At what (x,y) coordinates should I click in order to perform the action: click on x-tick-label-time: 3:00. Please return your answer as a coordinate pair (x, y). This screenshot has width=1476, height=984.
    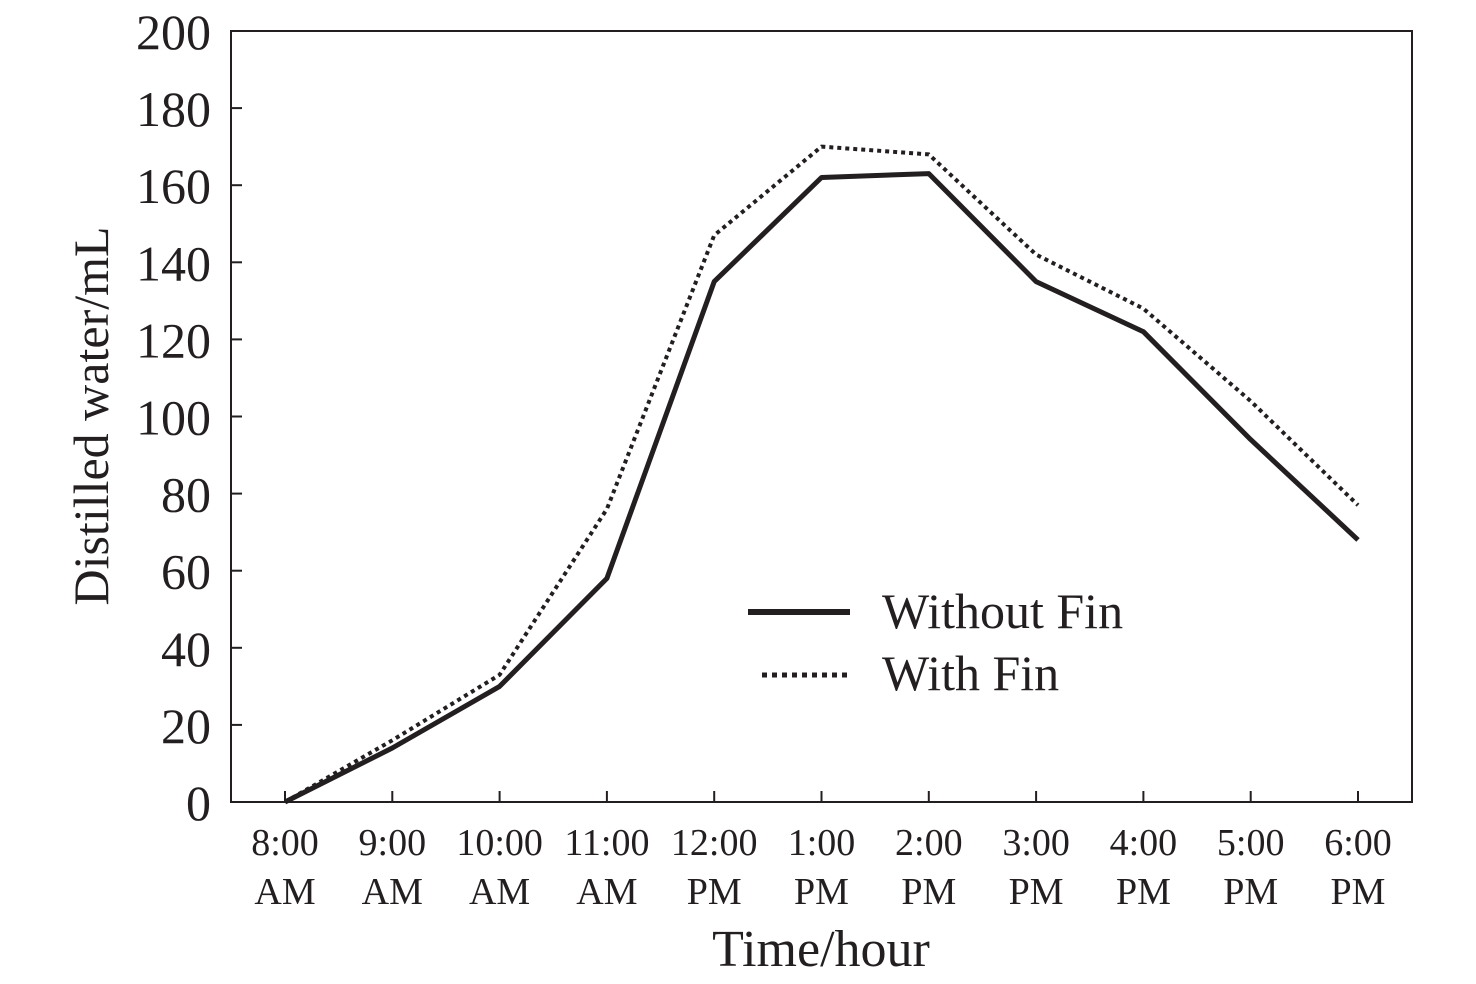
    Looking at the image, I should click on (1036, 843).